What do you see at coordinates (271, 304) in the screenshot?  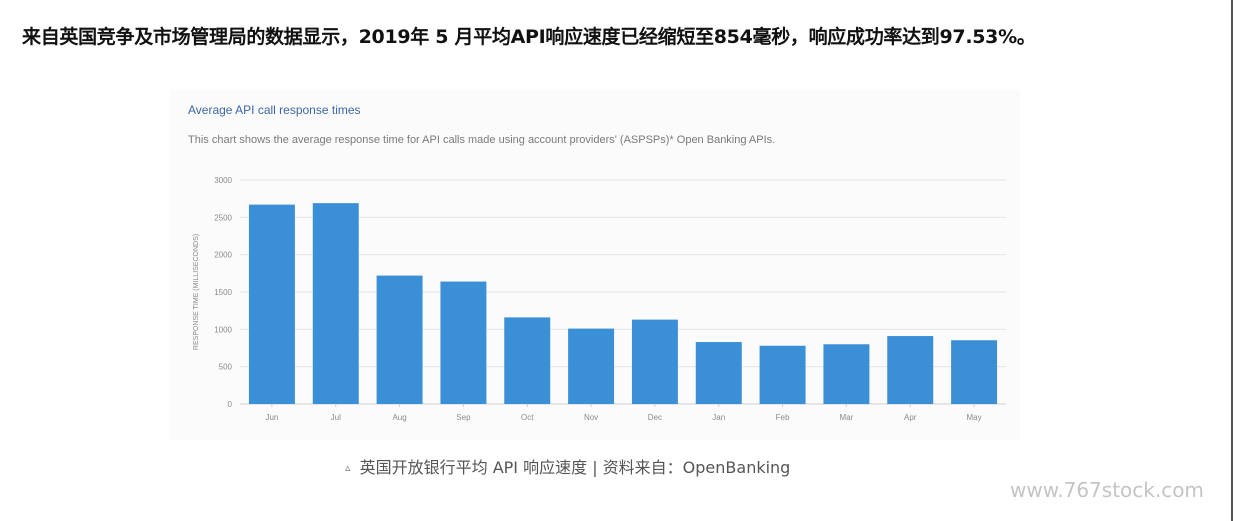 I see `bar-jun` at bounding box center [271, 304].